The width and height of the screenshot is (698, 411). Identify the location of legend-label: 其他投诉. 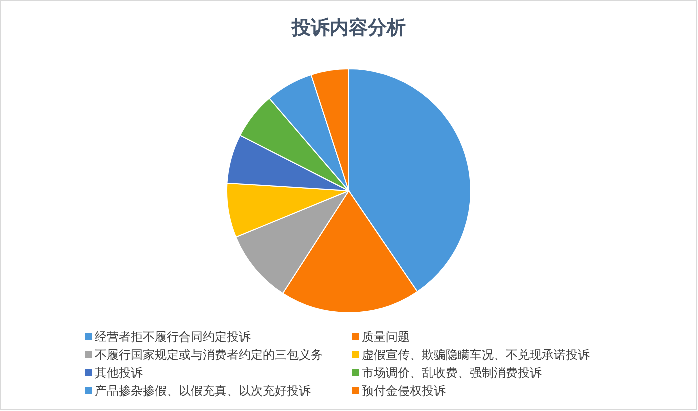
(119, 373).